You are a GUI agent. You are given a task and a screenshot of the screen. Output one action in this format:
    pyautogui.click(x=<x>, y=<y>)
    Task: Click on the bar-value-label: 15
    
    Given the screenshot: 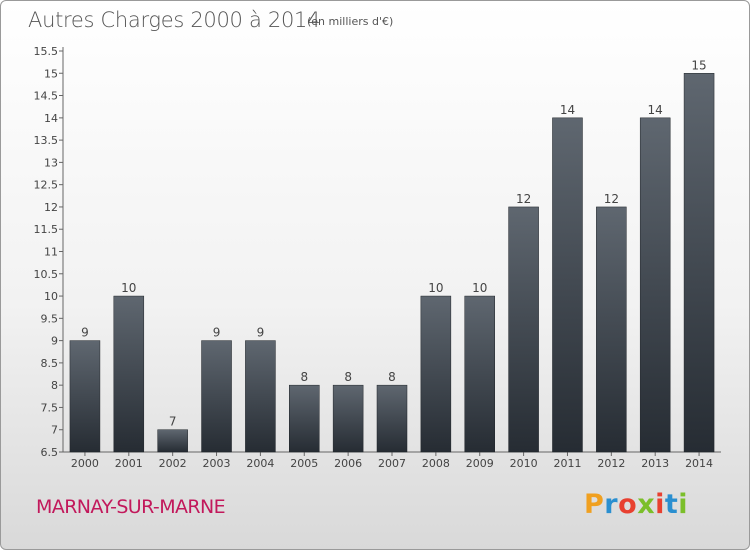 What is the action you would take?
    pyautogui.click(x=698, y=65)
    